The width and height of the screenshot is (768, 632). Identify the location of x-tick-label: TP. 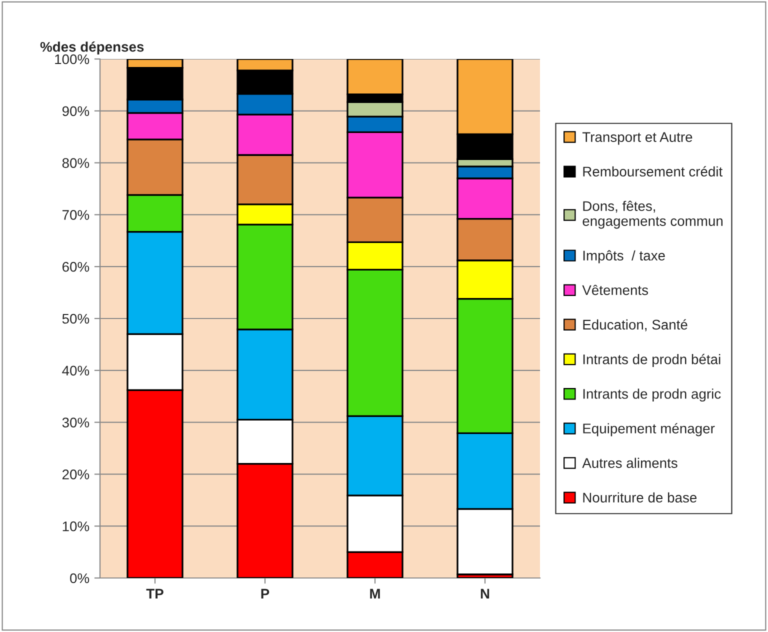
(155, 593).